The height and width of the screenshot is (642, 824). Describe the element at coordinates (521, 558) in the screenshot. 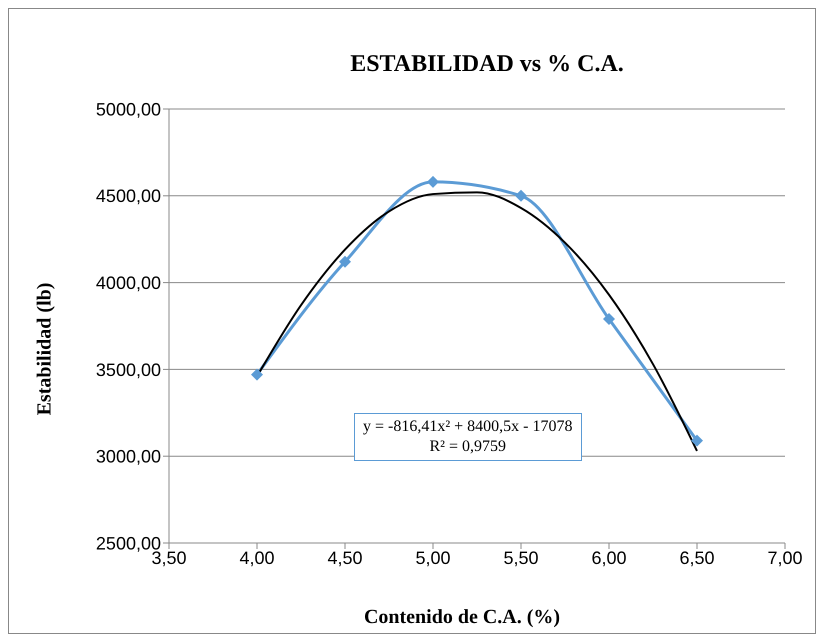

I see `x-tick-label: 5,50` at that location.